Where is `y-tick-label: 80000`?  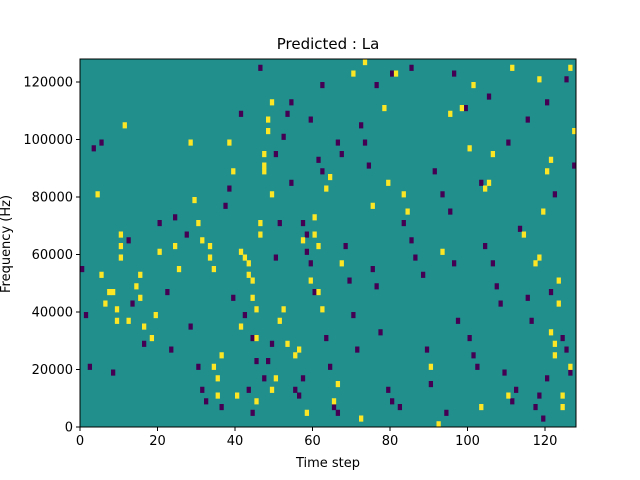 y-tick-label: 80000 is located at coordinates (52, 198).